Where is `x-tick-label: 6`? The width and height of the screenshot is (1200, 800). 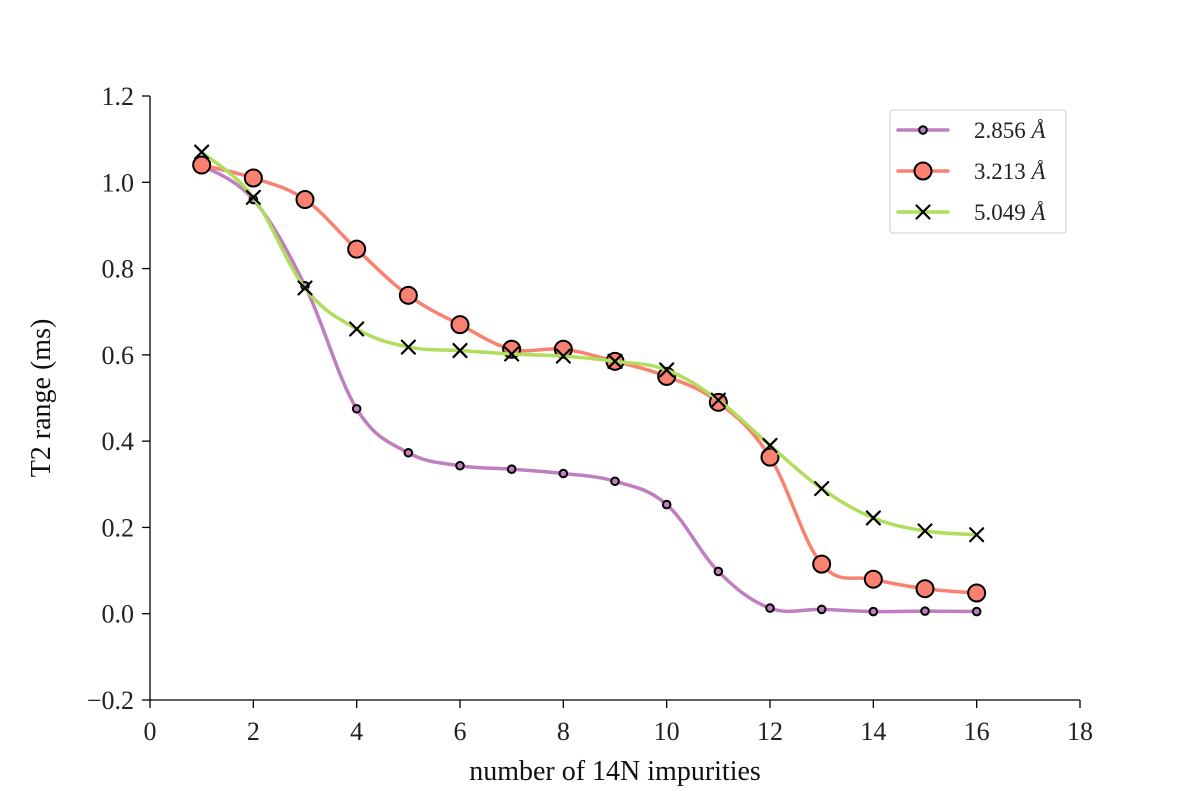 x-tick-label: 6 is located at coordinates (460, 731).